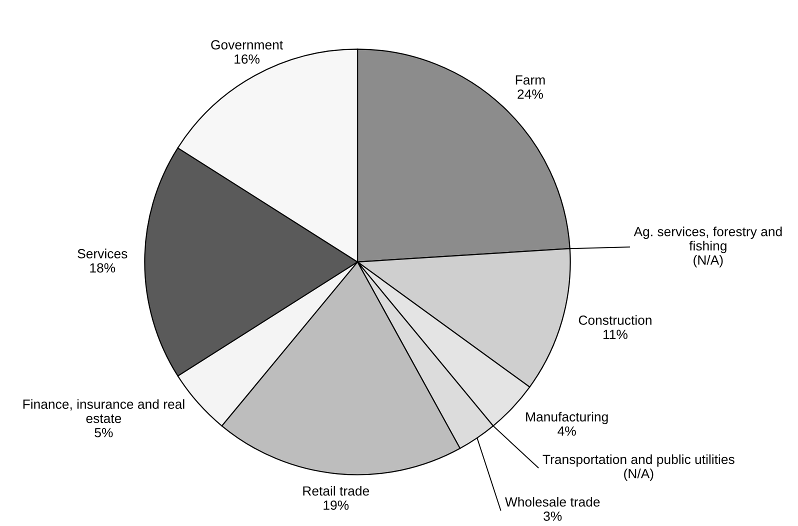 The width and height of the screenshot is (798, 526). What do you see at coordinates (638, 460) in the screenshot?
I see `category-label: Transportation and public utilities` at bounding box center [638, 460].